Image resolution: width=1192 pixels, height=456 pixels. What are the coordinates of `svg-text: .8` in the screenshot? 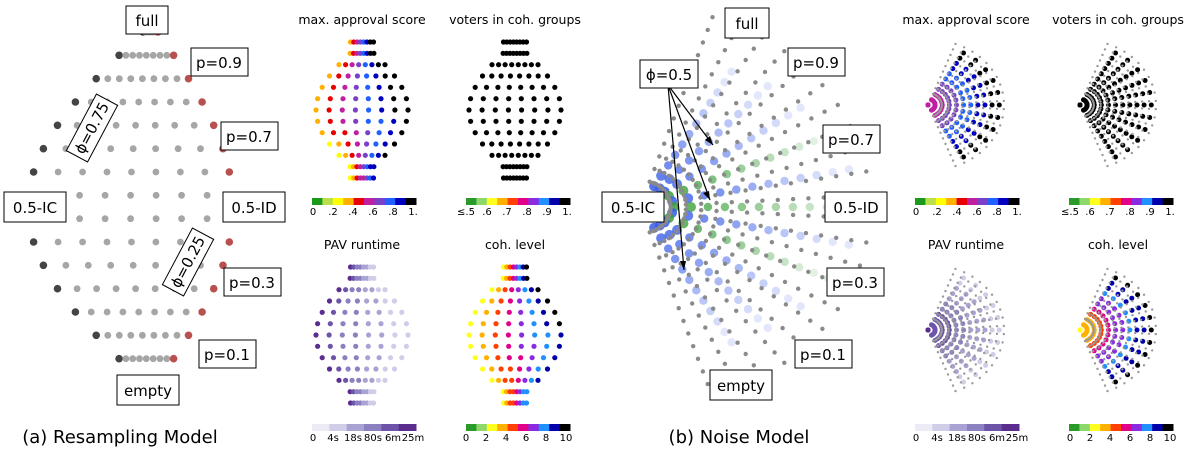 It's located at (997, 212).